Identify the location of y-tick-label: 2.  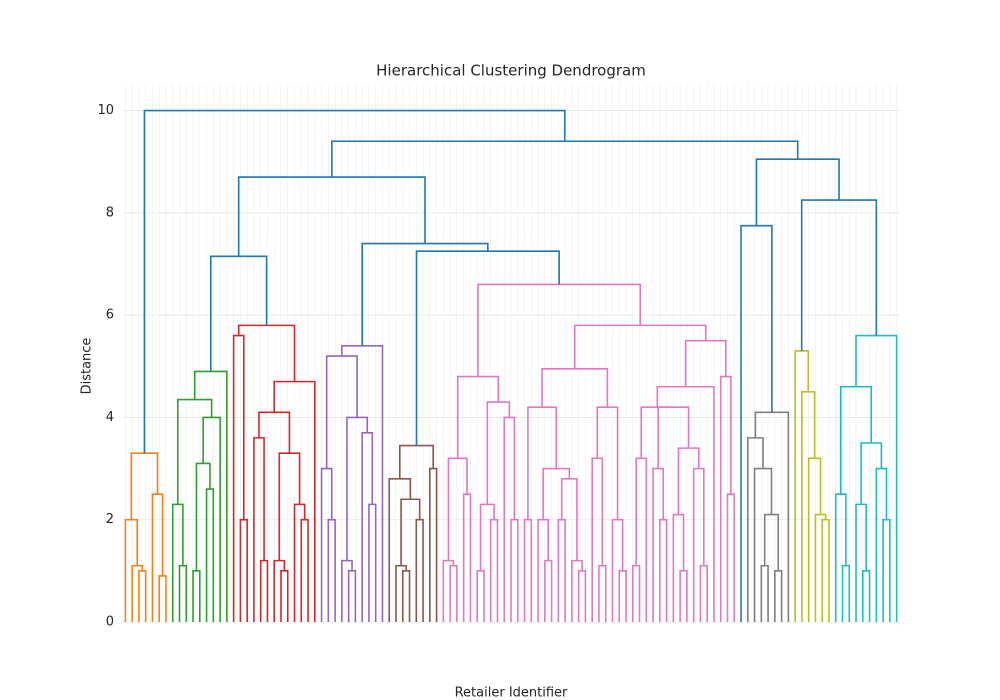
(110, 519).